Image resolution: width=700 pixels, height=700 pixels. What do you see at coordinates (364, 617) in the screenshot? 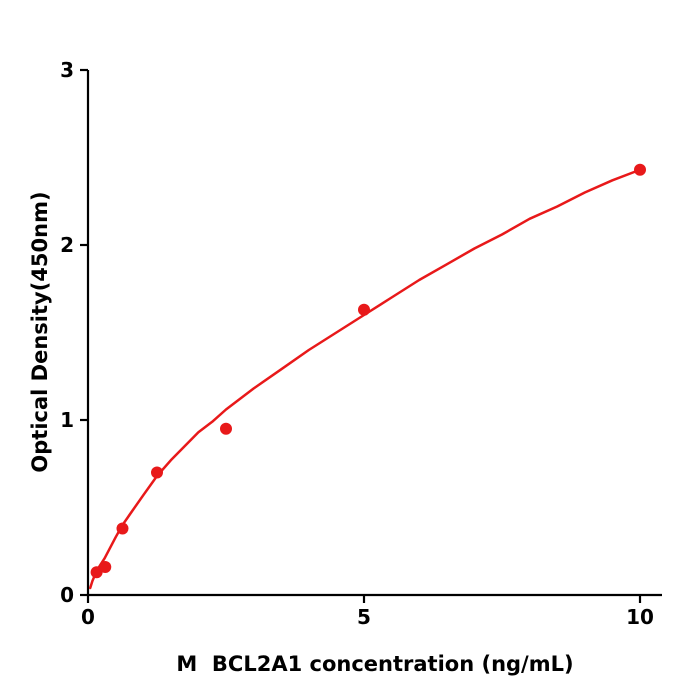
I see `x-tick-label: 5` at bounding box center [364, 617].